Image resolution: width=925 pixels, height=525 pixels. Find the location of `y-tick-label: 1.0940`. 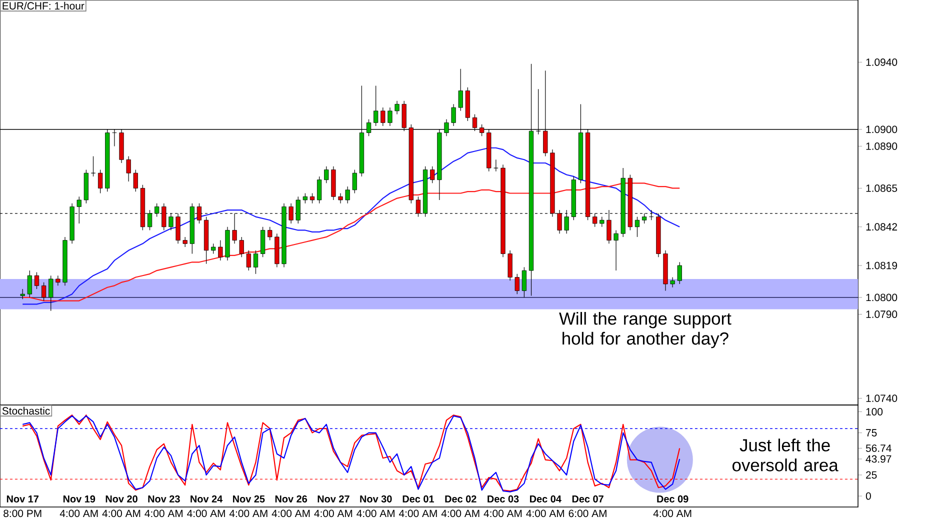

y-tick-label: 1.0940 is located at coordinates (882, 62).